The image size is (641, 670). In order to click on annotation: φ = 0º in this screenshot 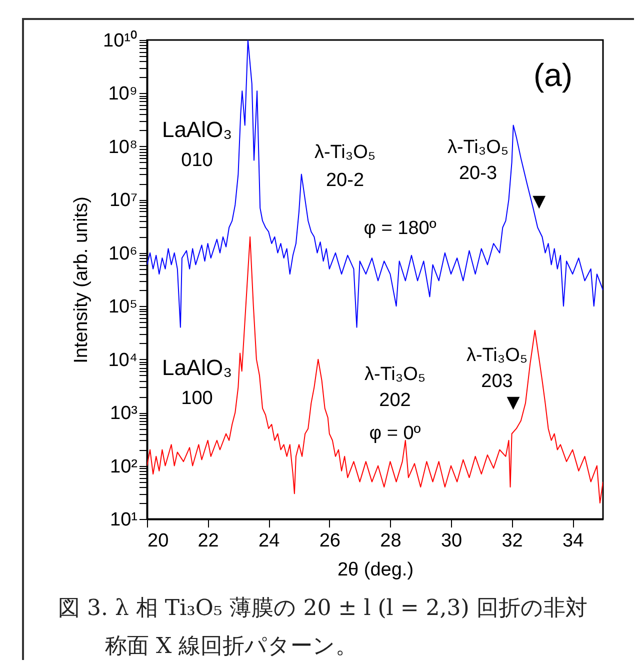, I will do `click(395, 433)`.